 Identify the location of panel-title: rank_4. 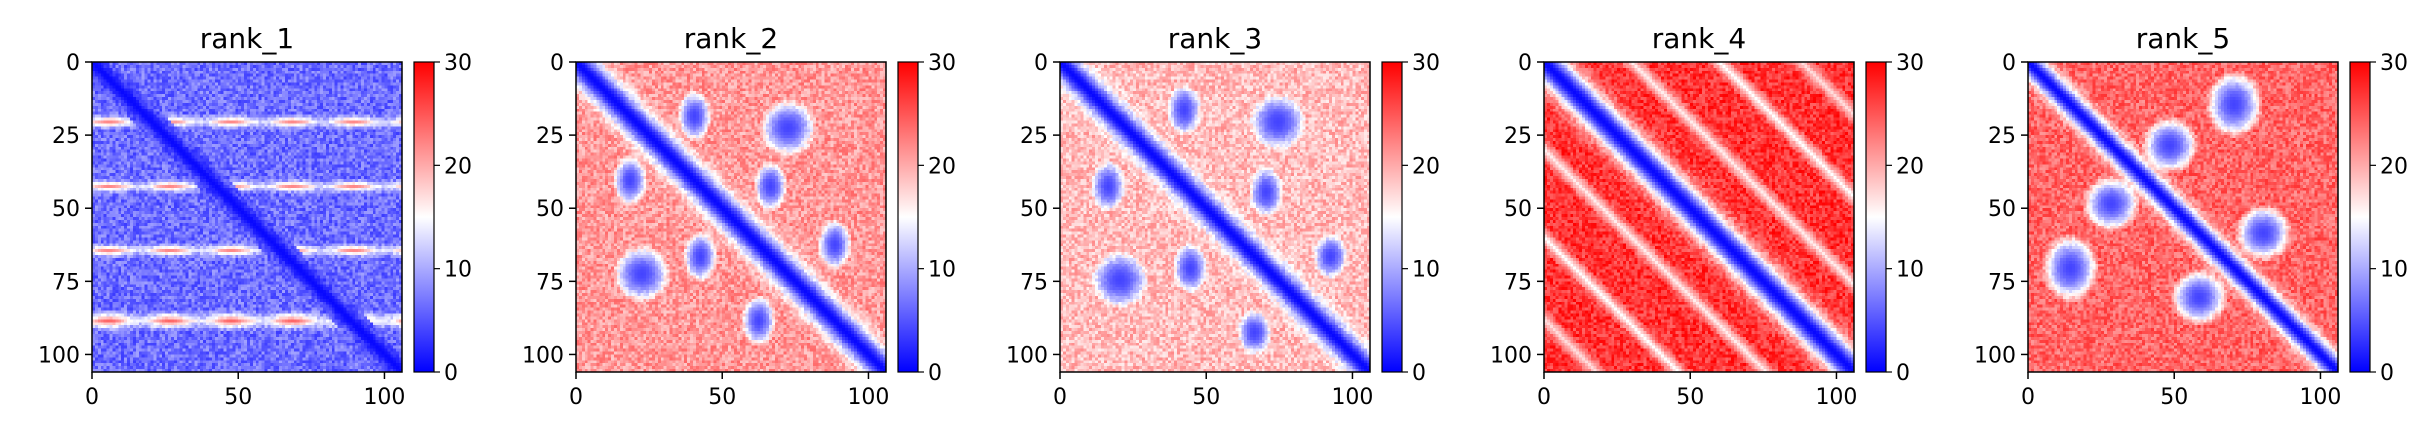
(1699, 38).